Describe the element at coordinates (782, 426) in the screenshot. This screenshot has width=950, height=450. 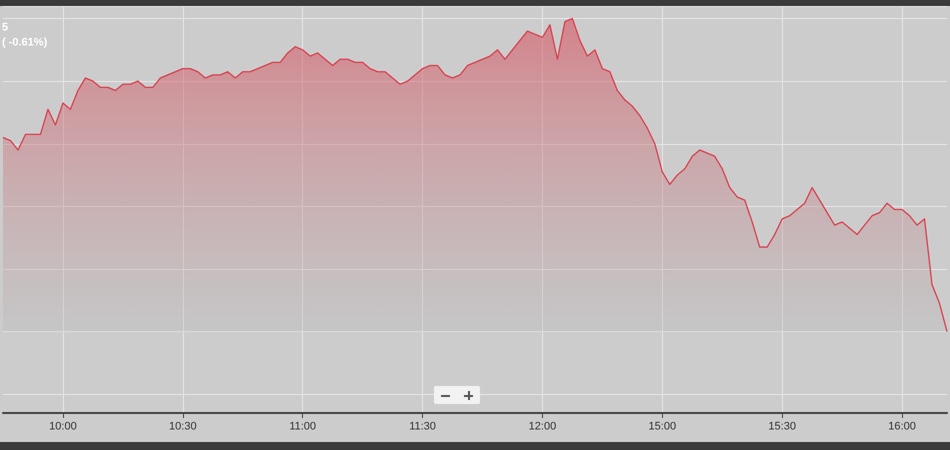
I see `x-tick-label: 15:30` at that location.